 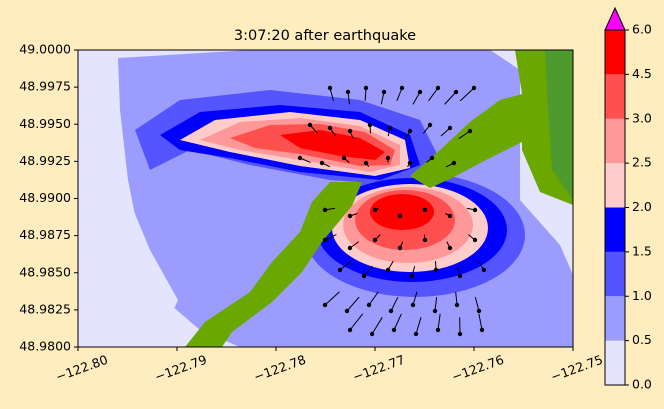 What do you see at coordinates (642, 206) in the screenshot?
I see `colorbar-tick-label: 2.0` at bounding box center [642, 206].